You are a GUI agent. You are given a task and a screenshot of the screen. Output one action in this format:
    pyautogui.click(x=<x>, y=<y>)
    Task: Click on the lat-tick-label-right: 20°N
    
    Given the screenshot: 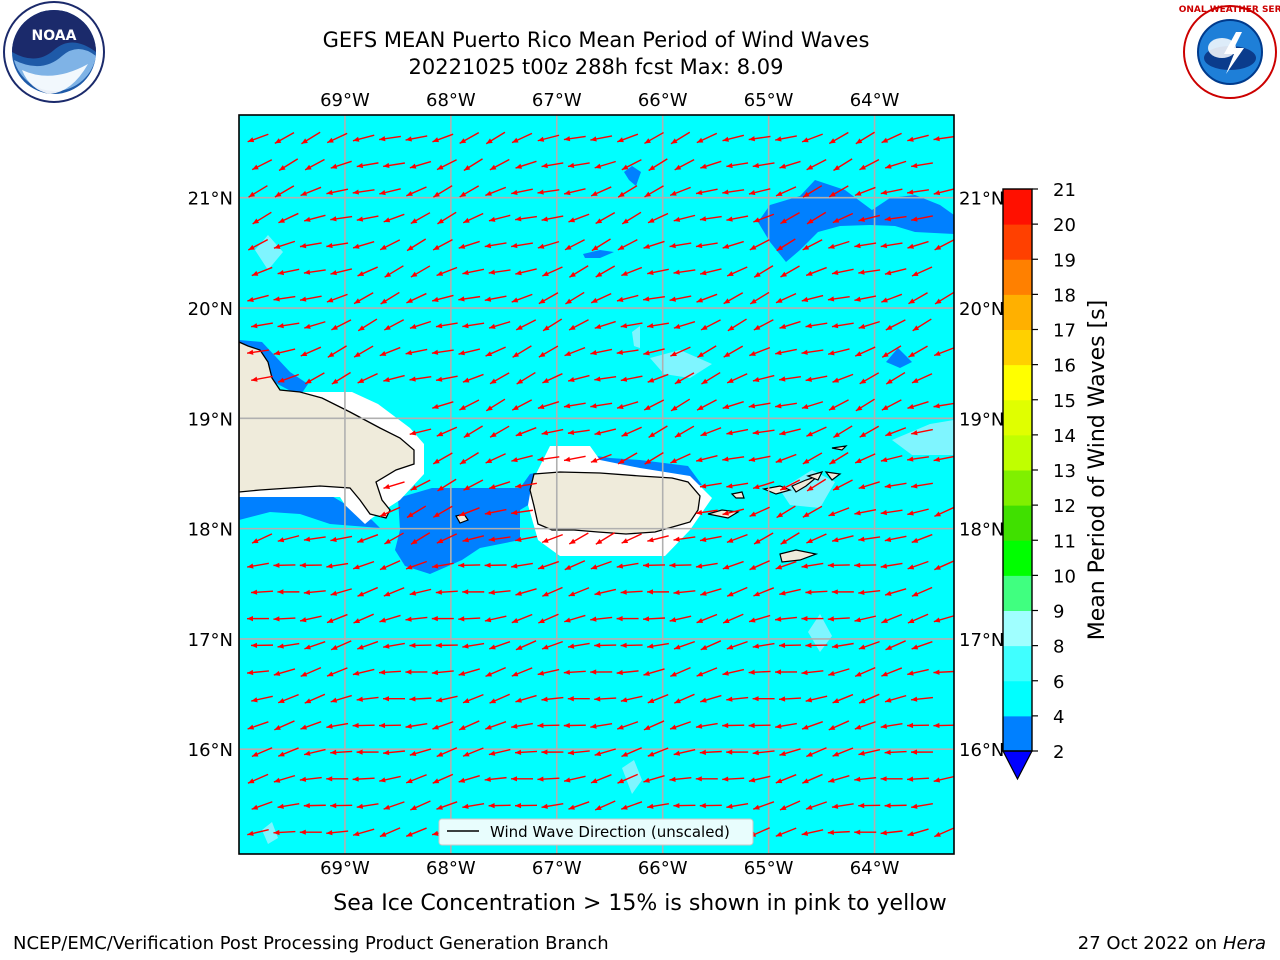 What is the action you would take?
    pyautogui.click(x=981, y=309)
    